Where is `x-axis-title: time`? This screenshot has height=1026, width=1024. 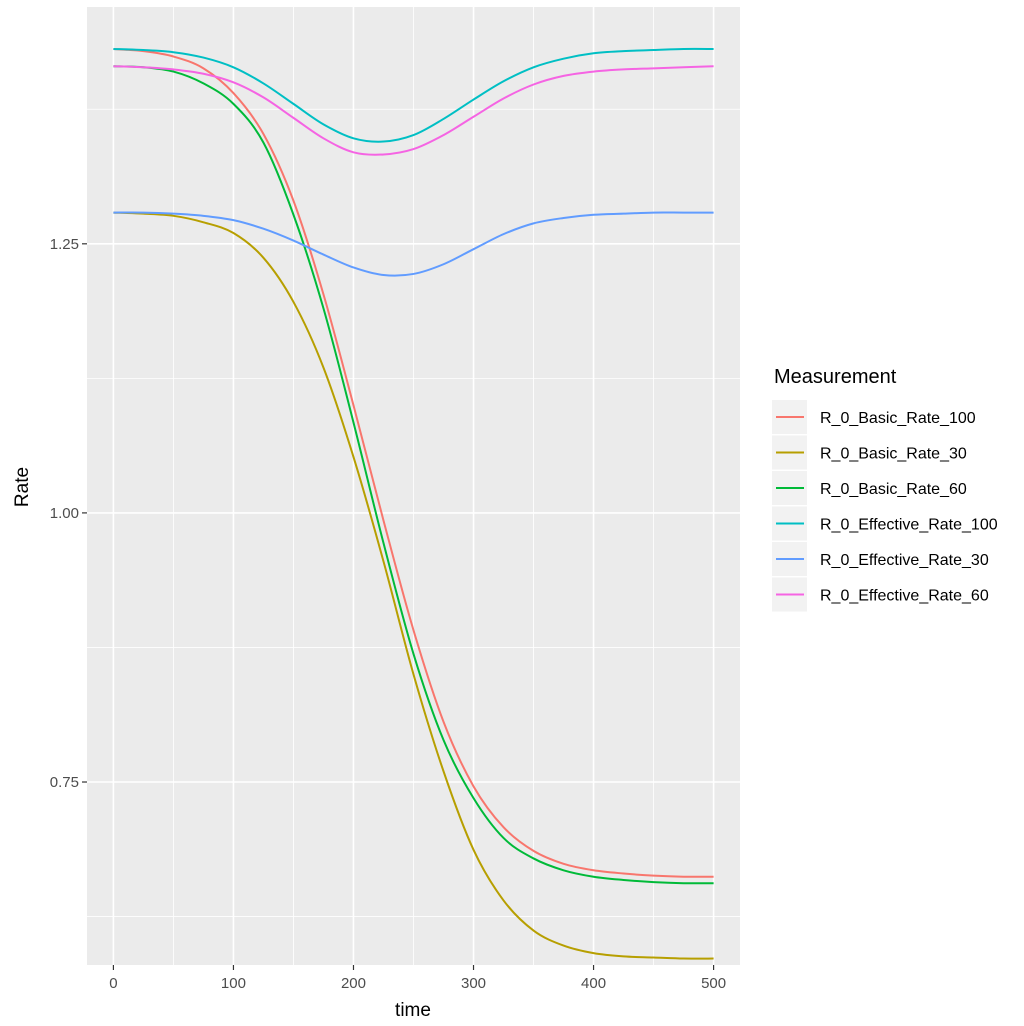 x-axis-title: time is located at coordinates (413, 1010).